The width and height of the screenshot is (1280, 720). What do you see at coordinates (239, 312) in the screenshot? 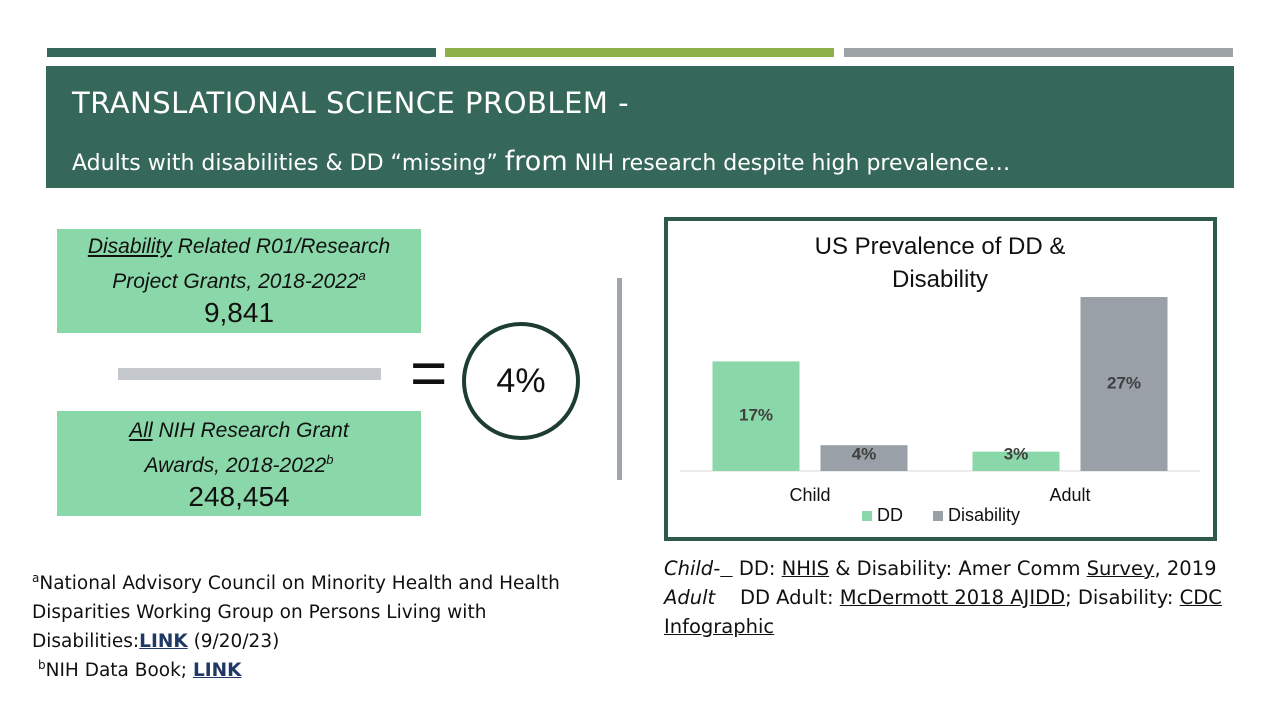
I see `box-value: 9,841` at bounding box center [239, 312].